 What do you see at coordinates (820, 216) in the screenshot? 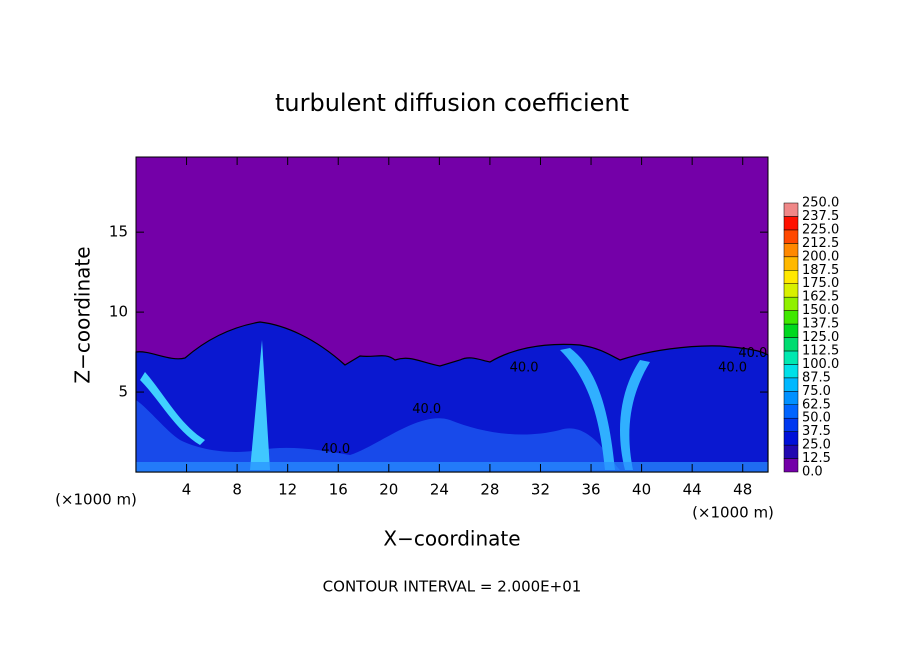
I see `colorbar-label: 237.5` at bounding box center [820, 216].